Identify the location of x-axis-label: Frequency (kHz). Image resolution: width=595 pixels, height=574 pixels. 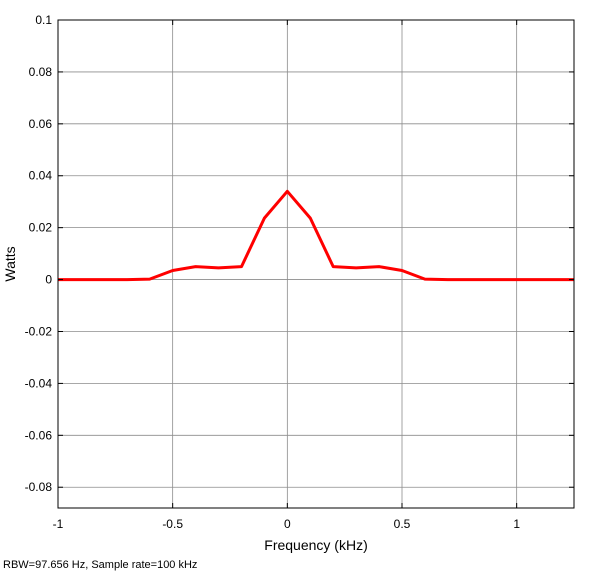
(315, 545).